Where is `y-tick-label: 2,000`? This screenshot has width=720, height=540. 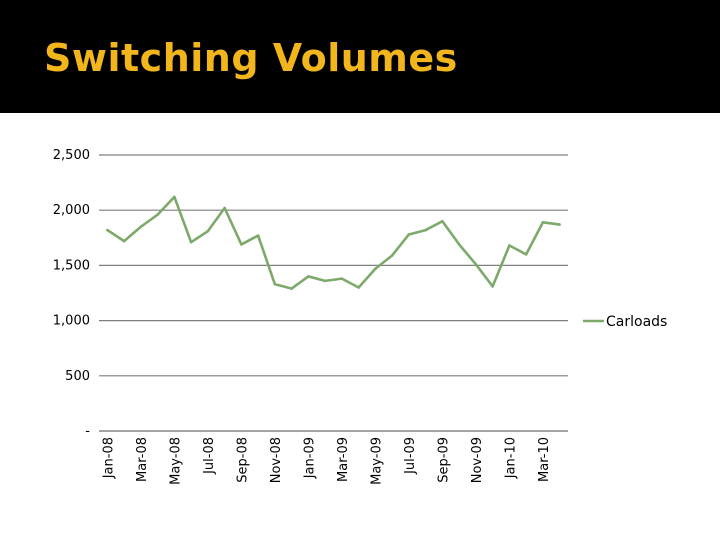
y-tick-label: 2,000 is located at coordinates (71, 210).